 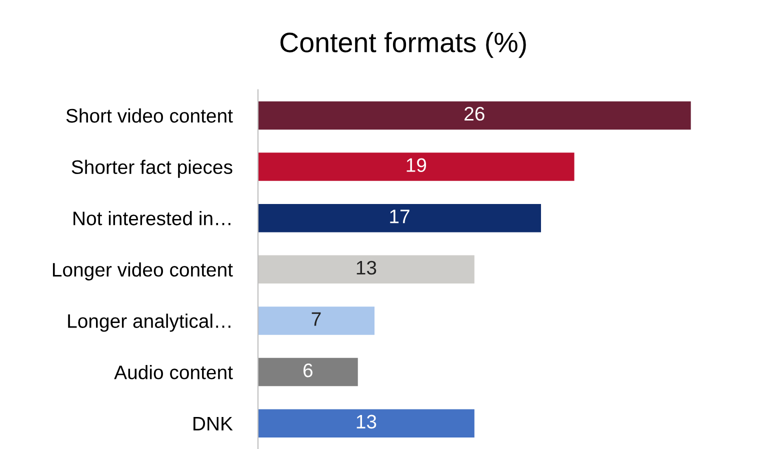 What do you see at coordinates (142, 271) in the screenshot?
I see `y-tick-label: Longer video content` at bounding box center [142, 271].